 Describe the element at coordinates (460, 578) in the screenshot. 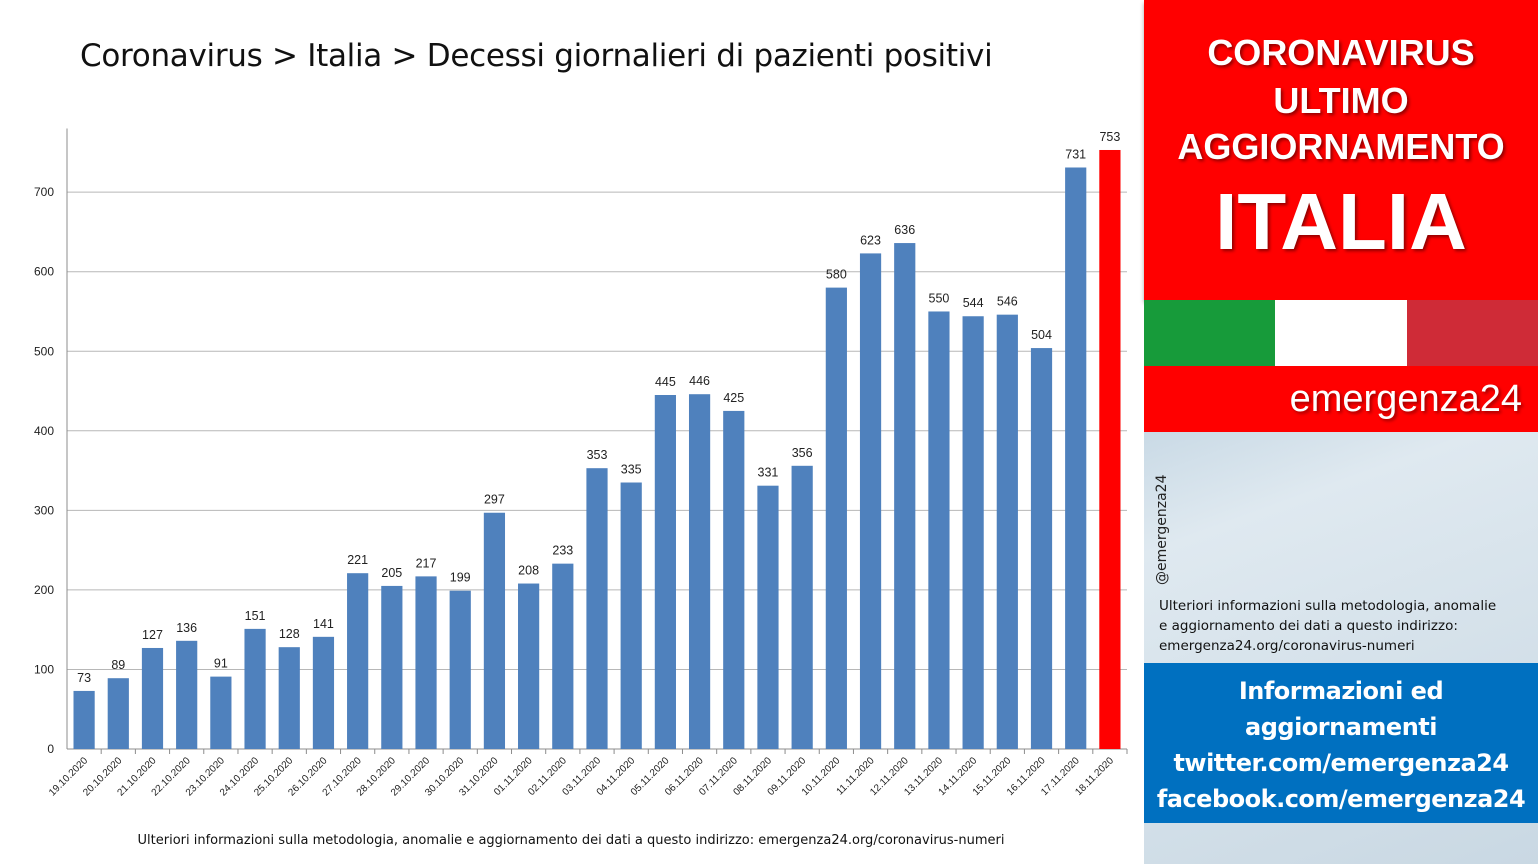

I see `data-label: 199` at that location.